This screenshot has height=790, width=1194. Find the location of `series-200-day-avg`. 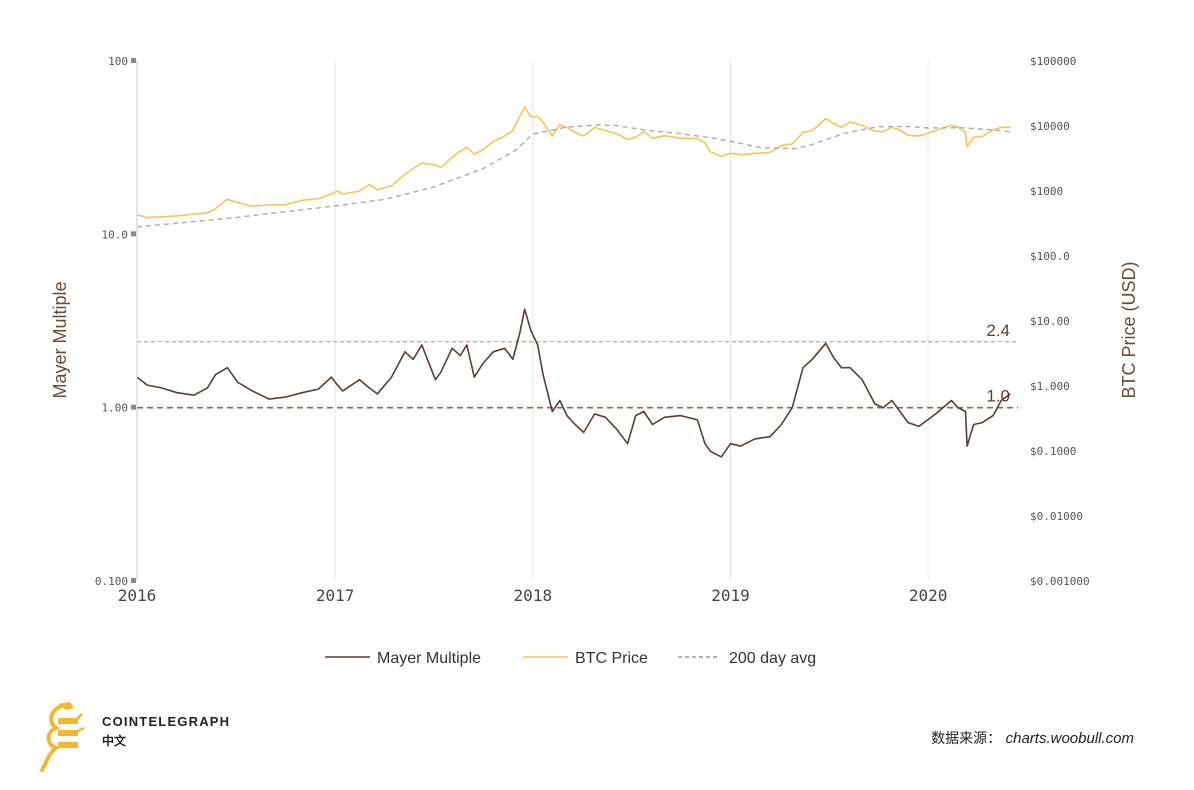

series-200-day-avg is located at coordinates (573, 176).